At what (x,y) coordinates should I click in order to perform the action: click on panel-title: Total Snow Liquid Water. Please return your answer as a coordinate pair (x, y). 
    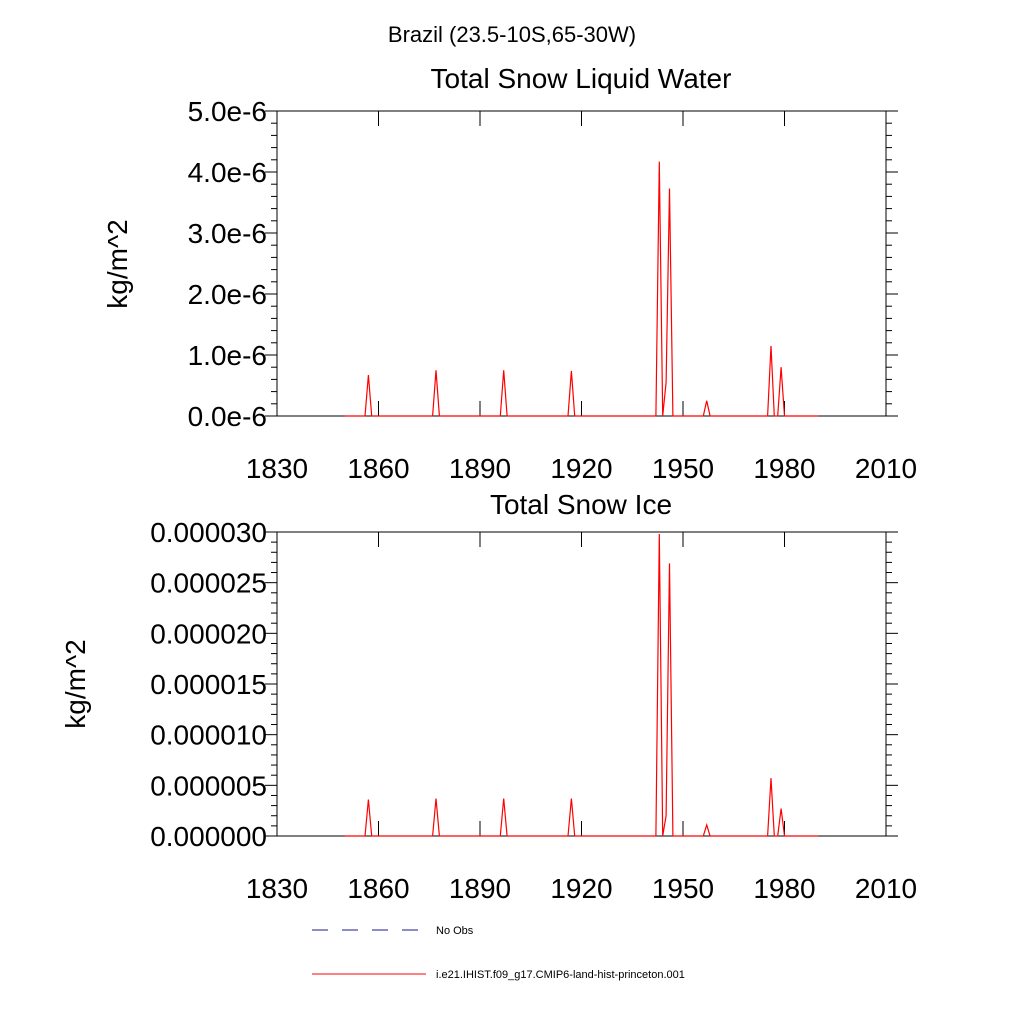
    Looking at the image, I should click on (581, 78).